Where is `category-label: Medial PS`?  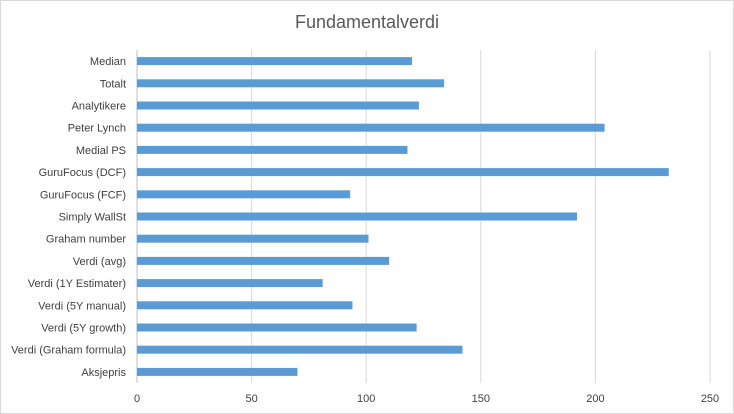 category-label: Medial PS is located at coordinates (101, 151).